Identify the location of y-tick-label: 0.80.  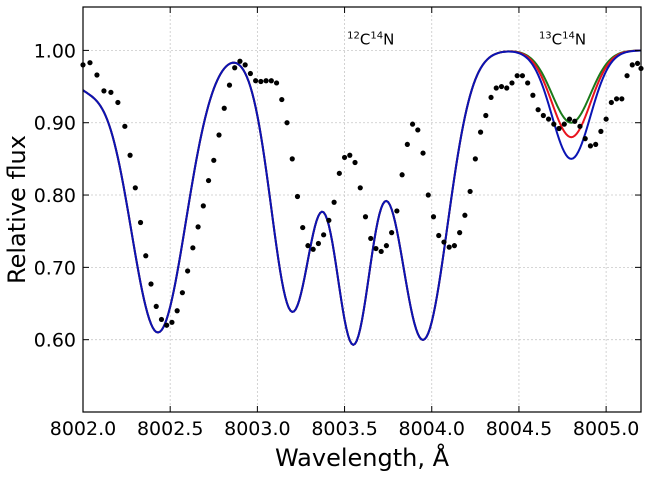
(55, 196).